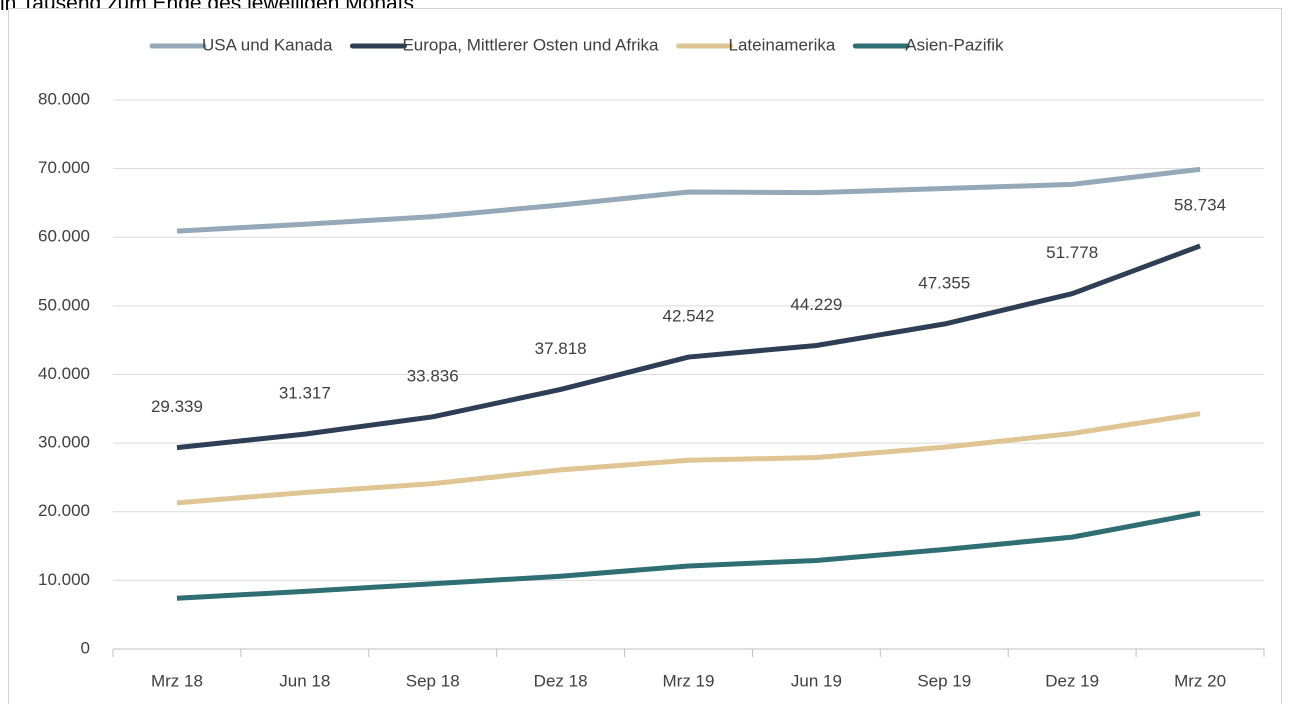 The image size is (1290, 709). Describe the element at coordinates (561, 680) in the screenshot. I see `x-tick-label: Dez 18` at that location.